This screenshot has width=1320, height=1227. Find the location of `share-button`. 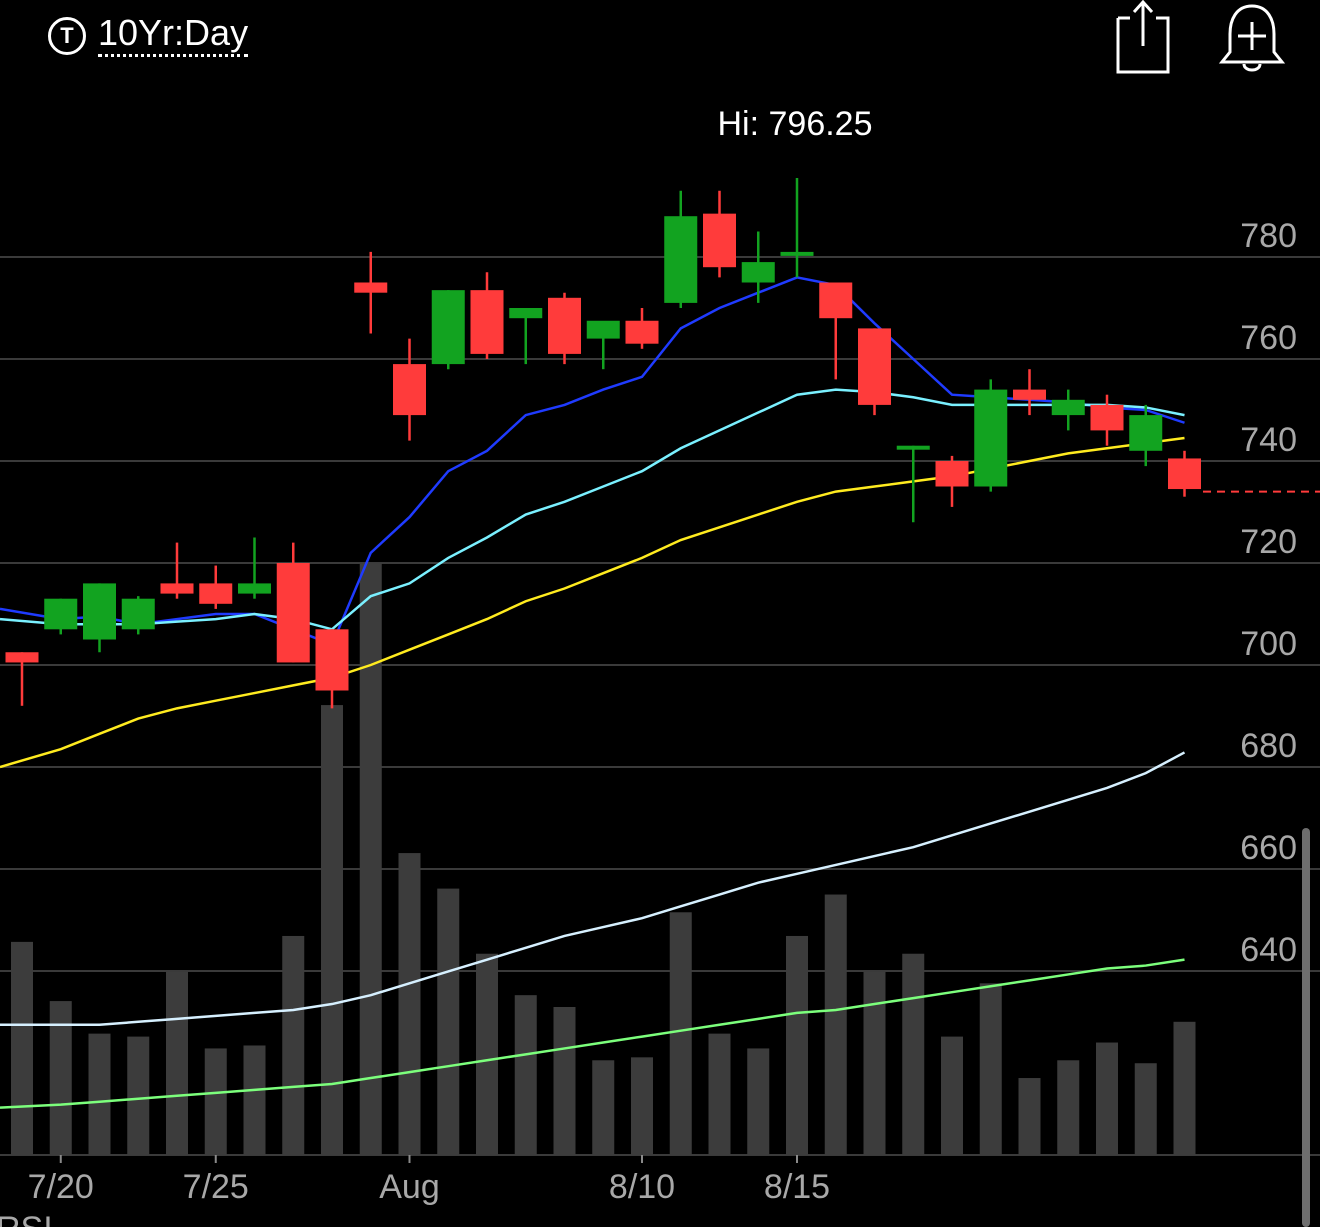

share-button is located at coordinates (1143, 40).